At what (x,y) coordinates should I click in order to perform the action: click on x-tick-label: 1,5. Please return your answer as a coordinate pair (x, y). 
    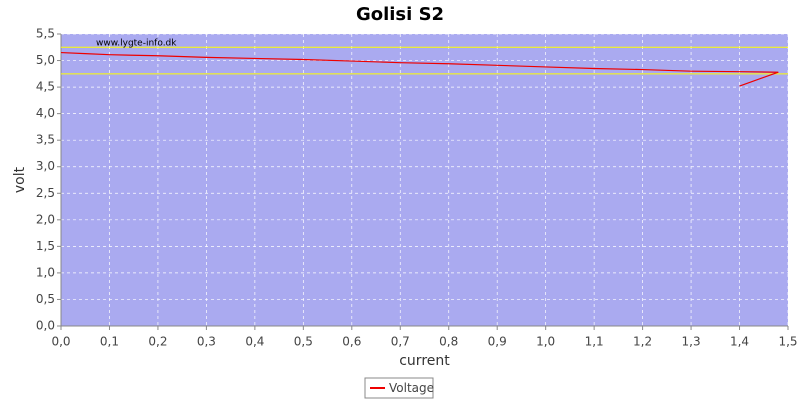
    Looking at the image, I should click on (787, 342).